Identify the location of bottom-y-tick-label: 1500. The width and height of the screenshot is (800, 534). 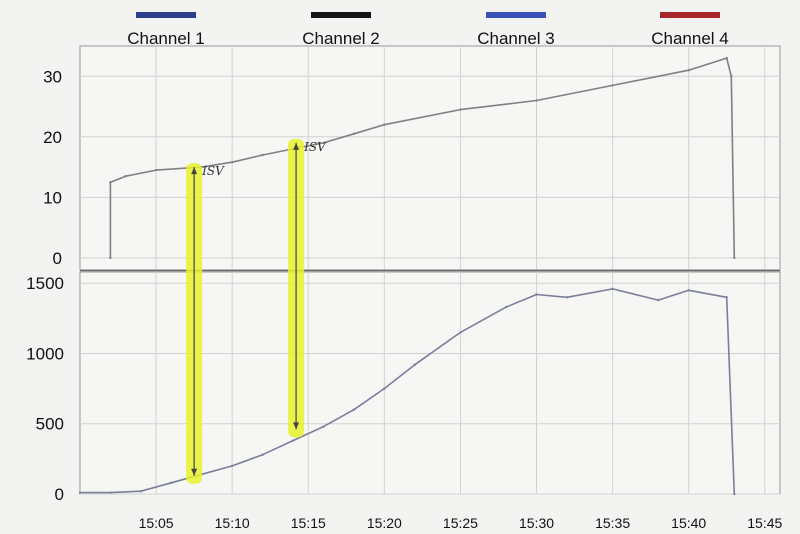
(45, 283).